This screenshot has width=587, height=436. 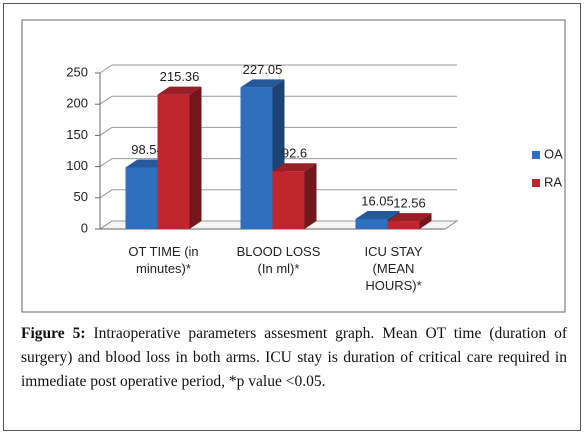 I want to click on y-tick-label: 50, so click(x=81, y=196).